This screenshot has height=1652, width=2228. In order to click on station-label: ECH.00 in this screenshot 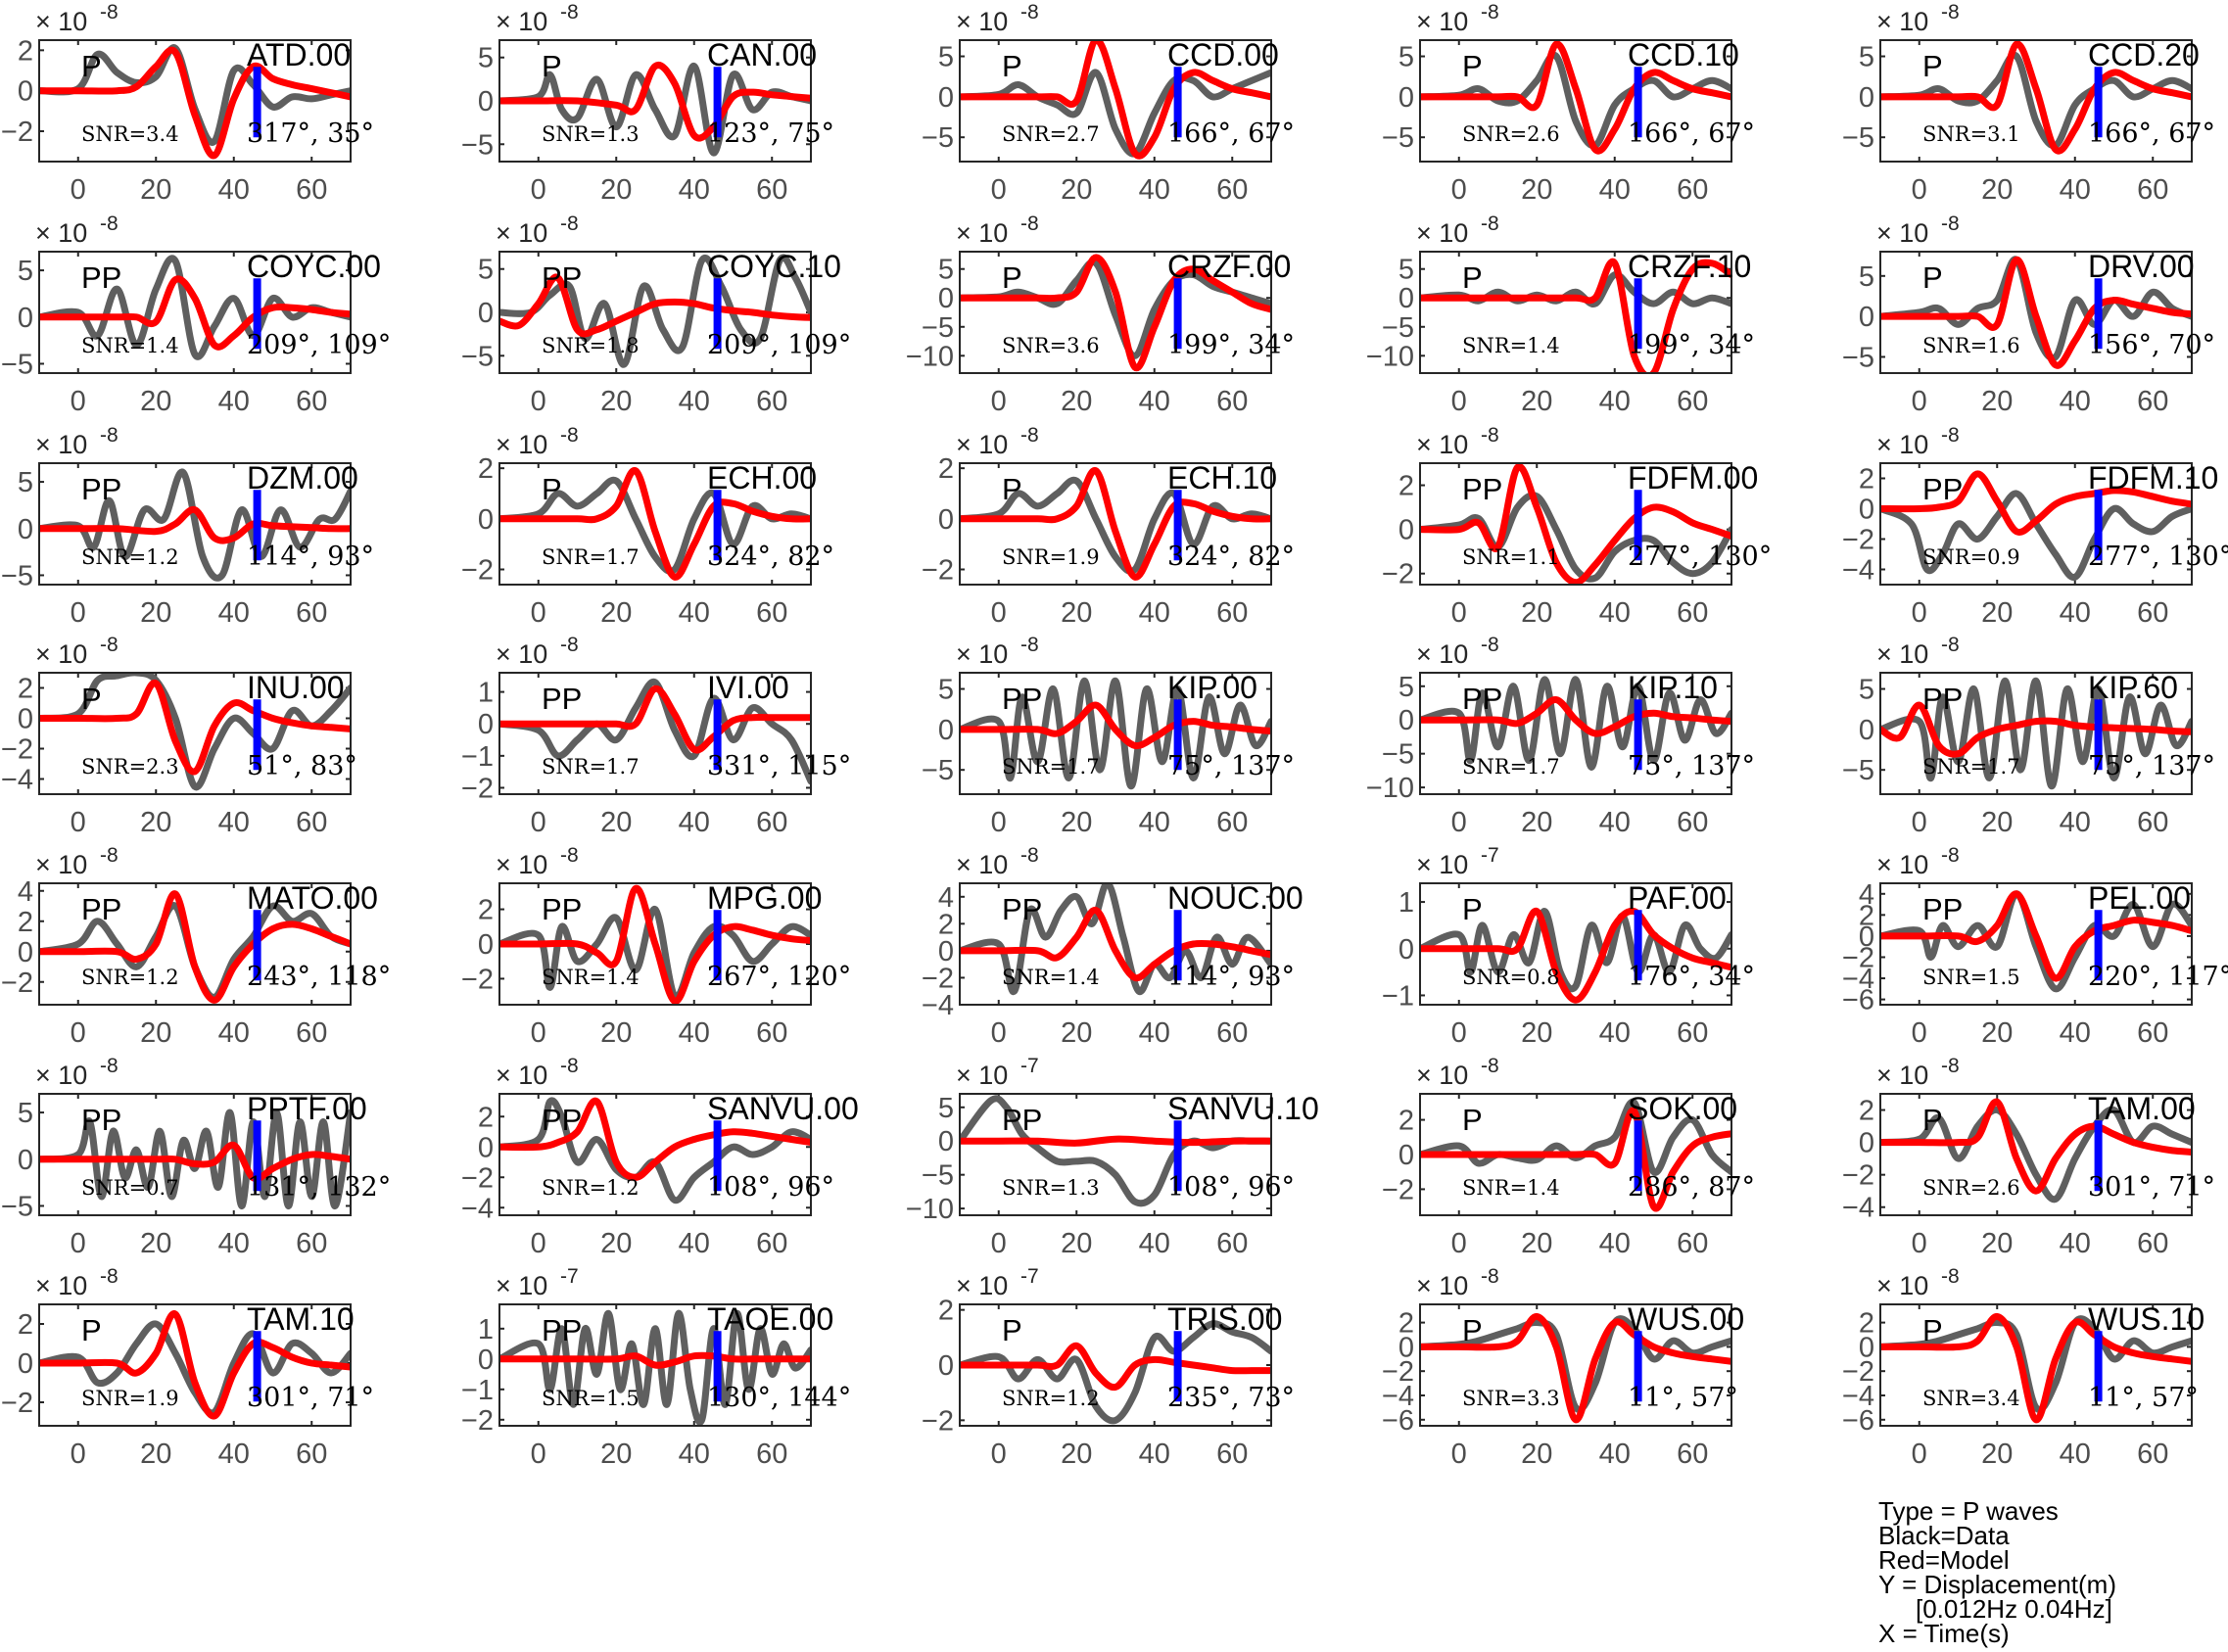, I will do `click(762, 478)`.